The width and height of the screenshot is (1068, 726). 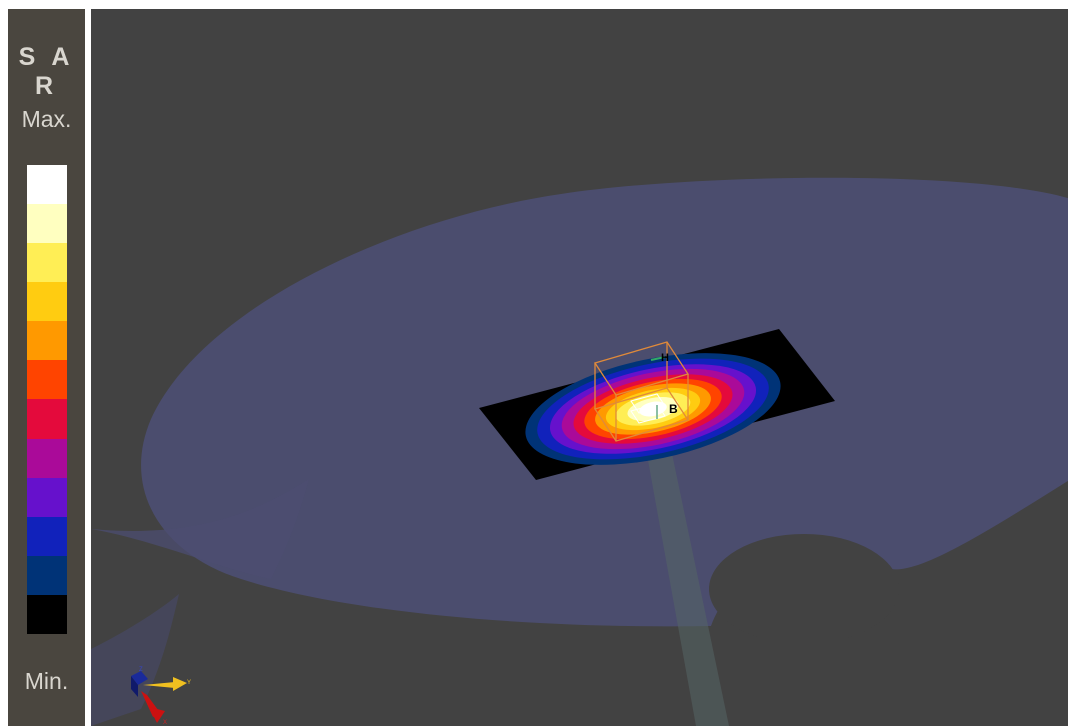 What do you see at coordinates (159, 685) in the screenshot?
I see `axis-y-arrow` at bounding box center [159, 685].